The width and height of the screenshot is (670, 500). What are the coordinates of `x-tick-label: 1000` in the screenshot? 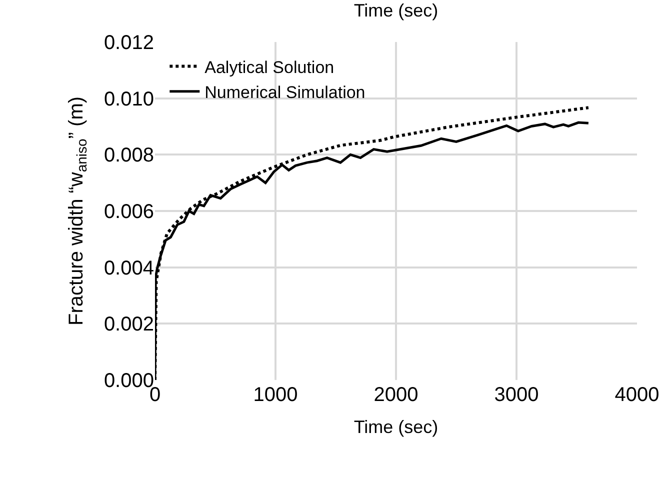 It's located at (275, 395).